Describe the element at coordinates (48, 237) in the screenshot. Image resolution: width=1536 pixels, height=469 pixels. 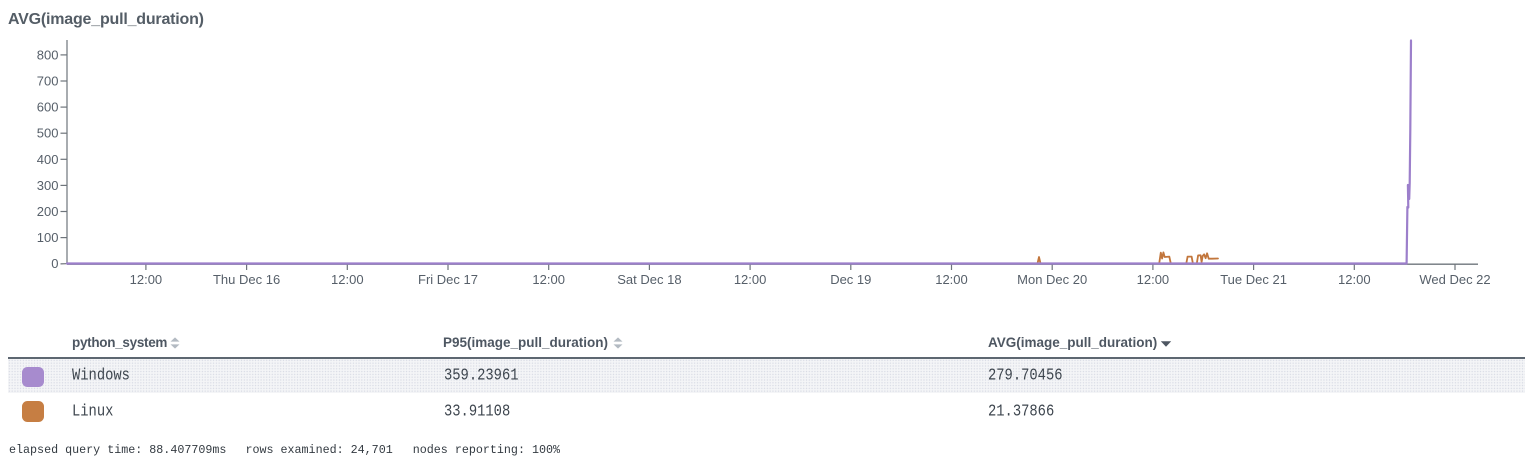
I see `svg-text: 100` at that location.